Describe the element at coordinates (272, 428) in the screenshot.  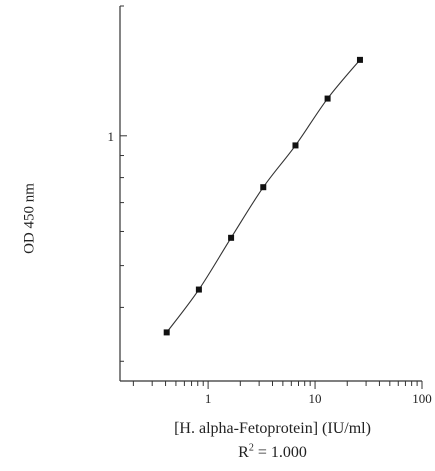
I see `x-axis-label: [H. alpha-Fetoprotein] (IU/ml)` at that location.